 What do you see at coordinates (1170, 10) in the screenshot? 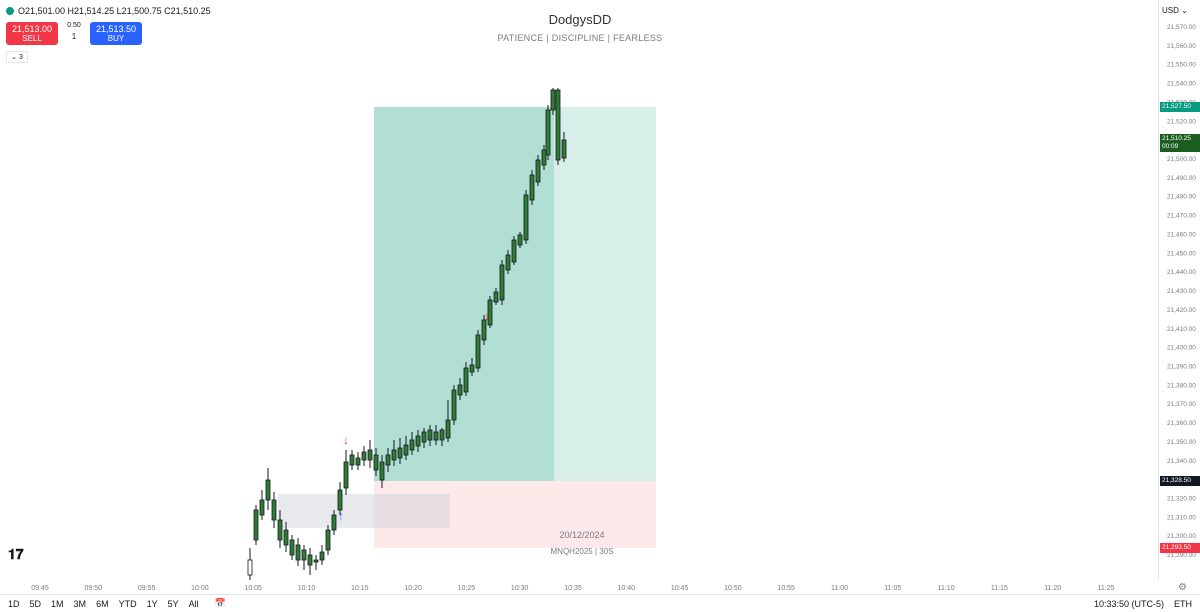
I see `currency-label: USD` at bounding box center [1170, 10].